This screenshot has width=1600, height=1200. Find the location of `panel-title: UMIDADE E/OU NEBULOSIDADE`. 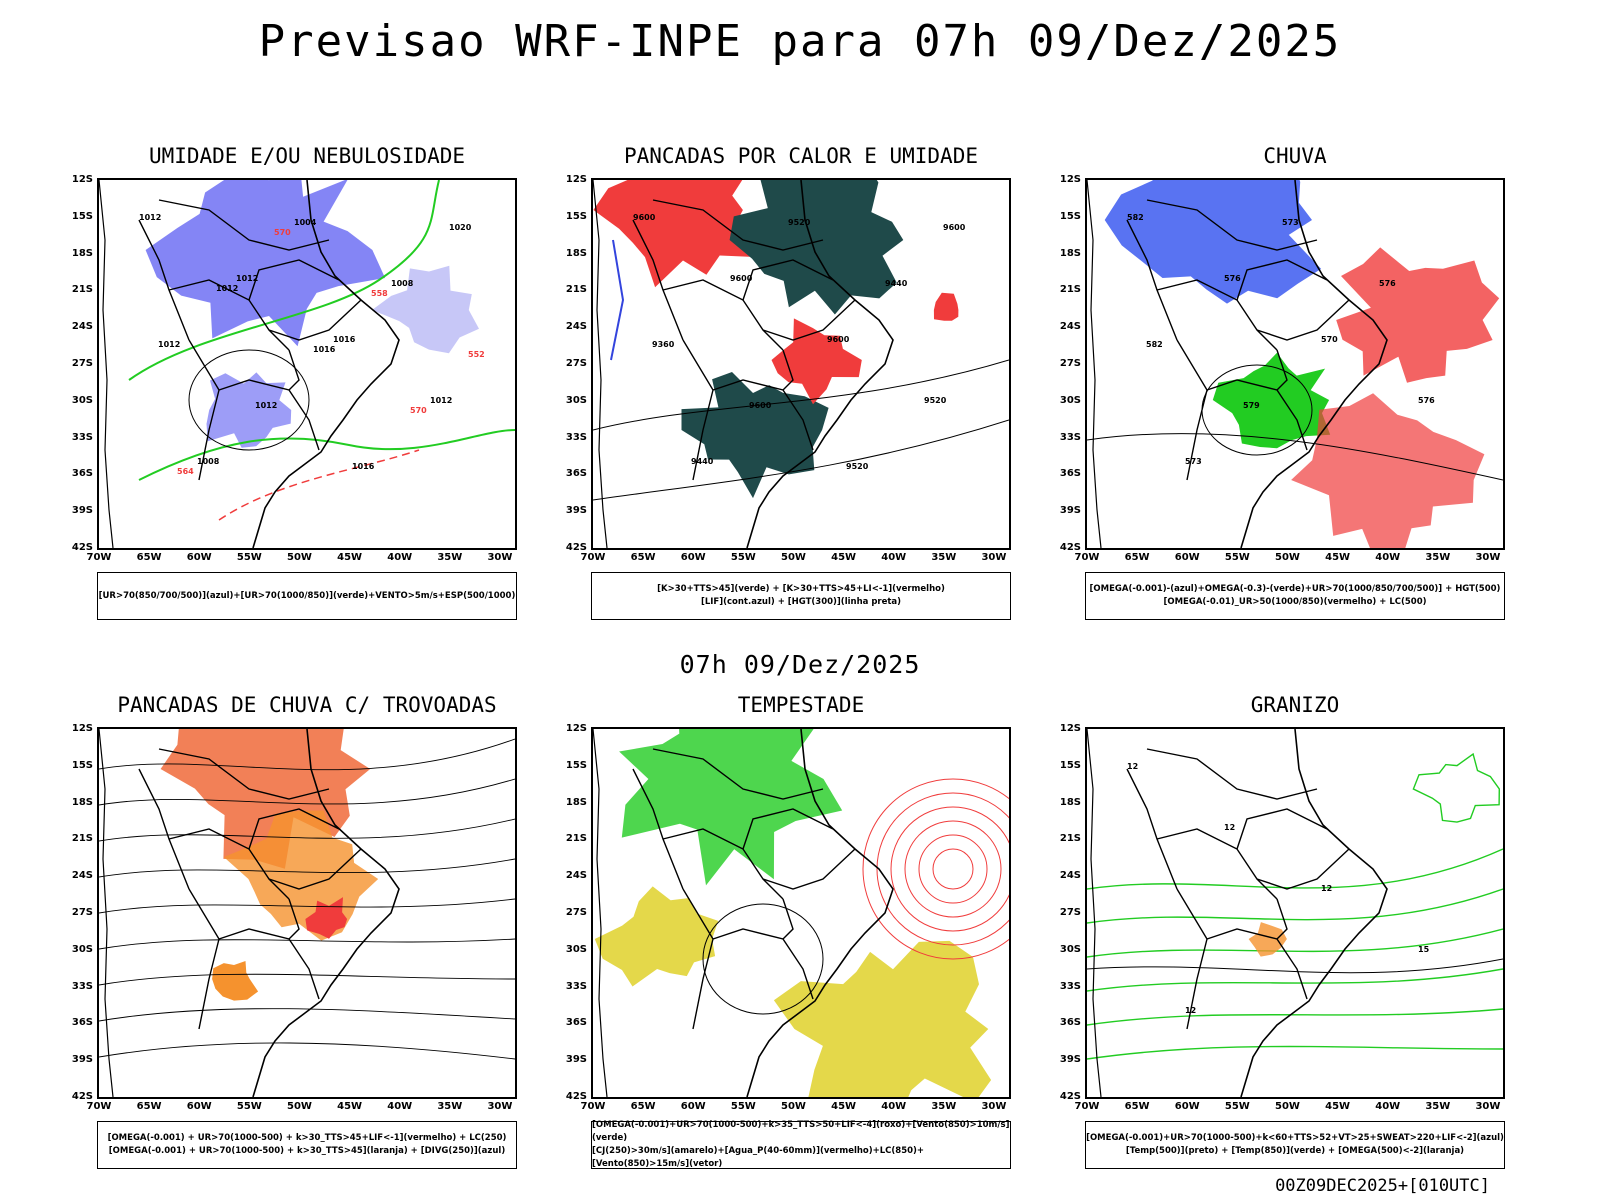

panel-title: UMIDADE E/OU NEBULOSIDADE is located at coordinates (307, 156).